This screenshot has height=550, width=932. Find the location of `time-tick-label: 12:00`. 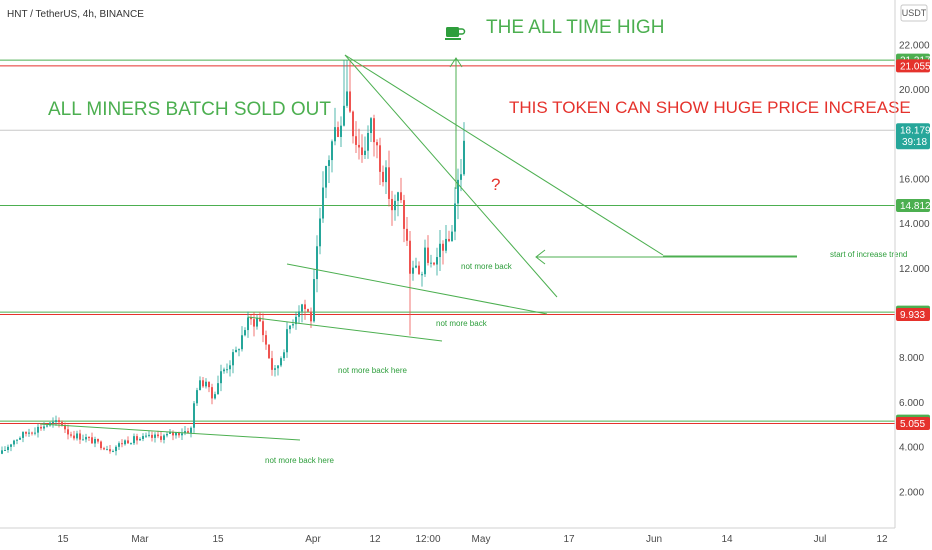

time-tick-label: 12:00 is located at coordinates (427, 539).